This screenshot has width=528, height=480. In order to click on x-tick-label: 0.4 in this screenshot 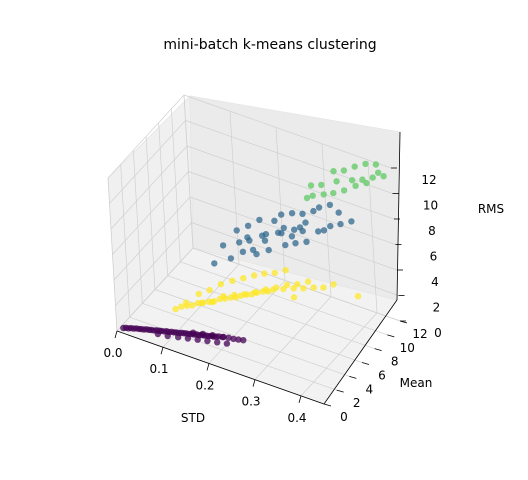, I will do `click(296, 418)`.